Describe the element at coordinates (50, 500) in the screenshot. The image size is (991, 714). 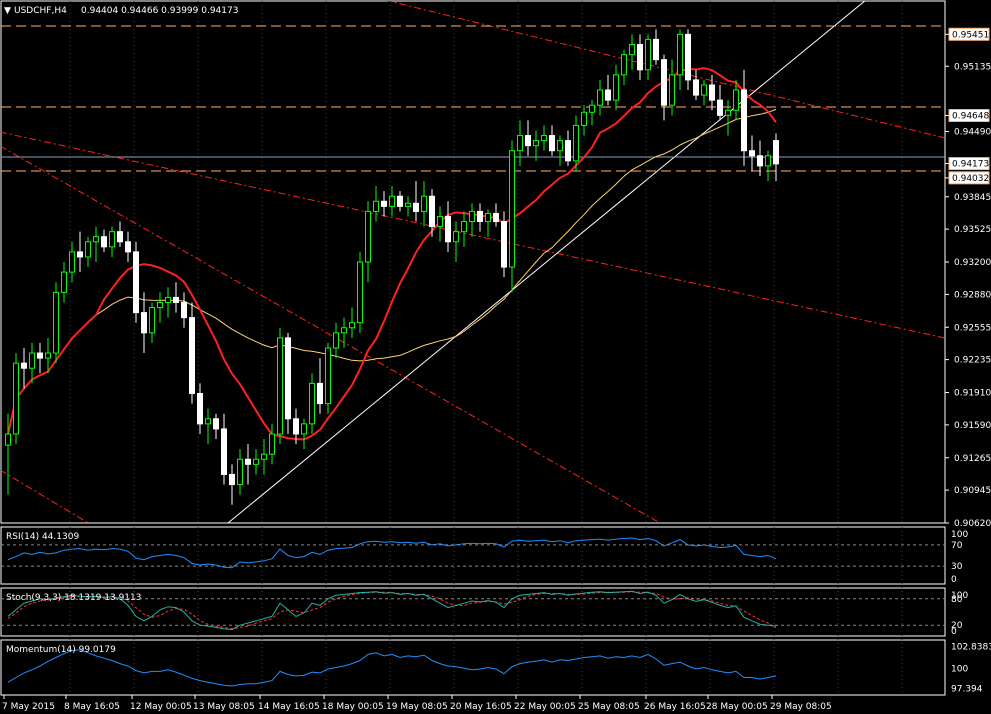
I see `downtrend-channel-lower` at that location.